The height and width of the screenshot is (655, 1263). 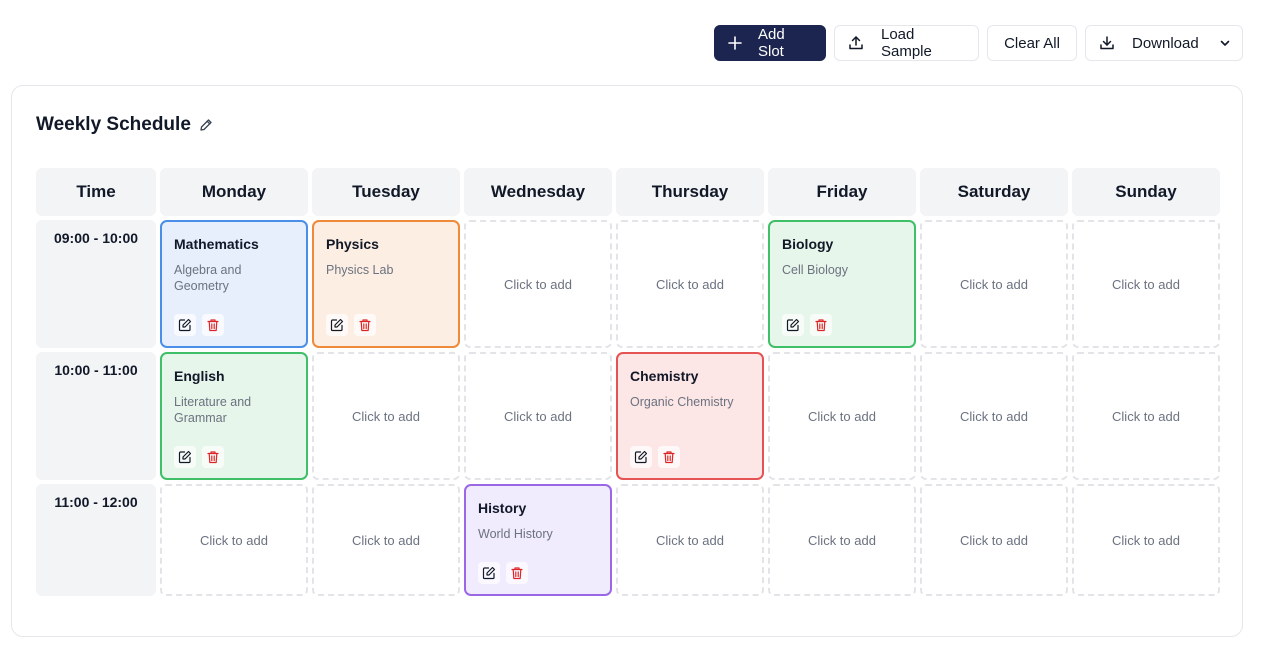 I want to click on empty-slot-tuesday-1100: Click to add, so click(x=386, y=540).